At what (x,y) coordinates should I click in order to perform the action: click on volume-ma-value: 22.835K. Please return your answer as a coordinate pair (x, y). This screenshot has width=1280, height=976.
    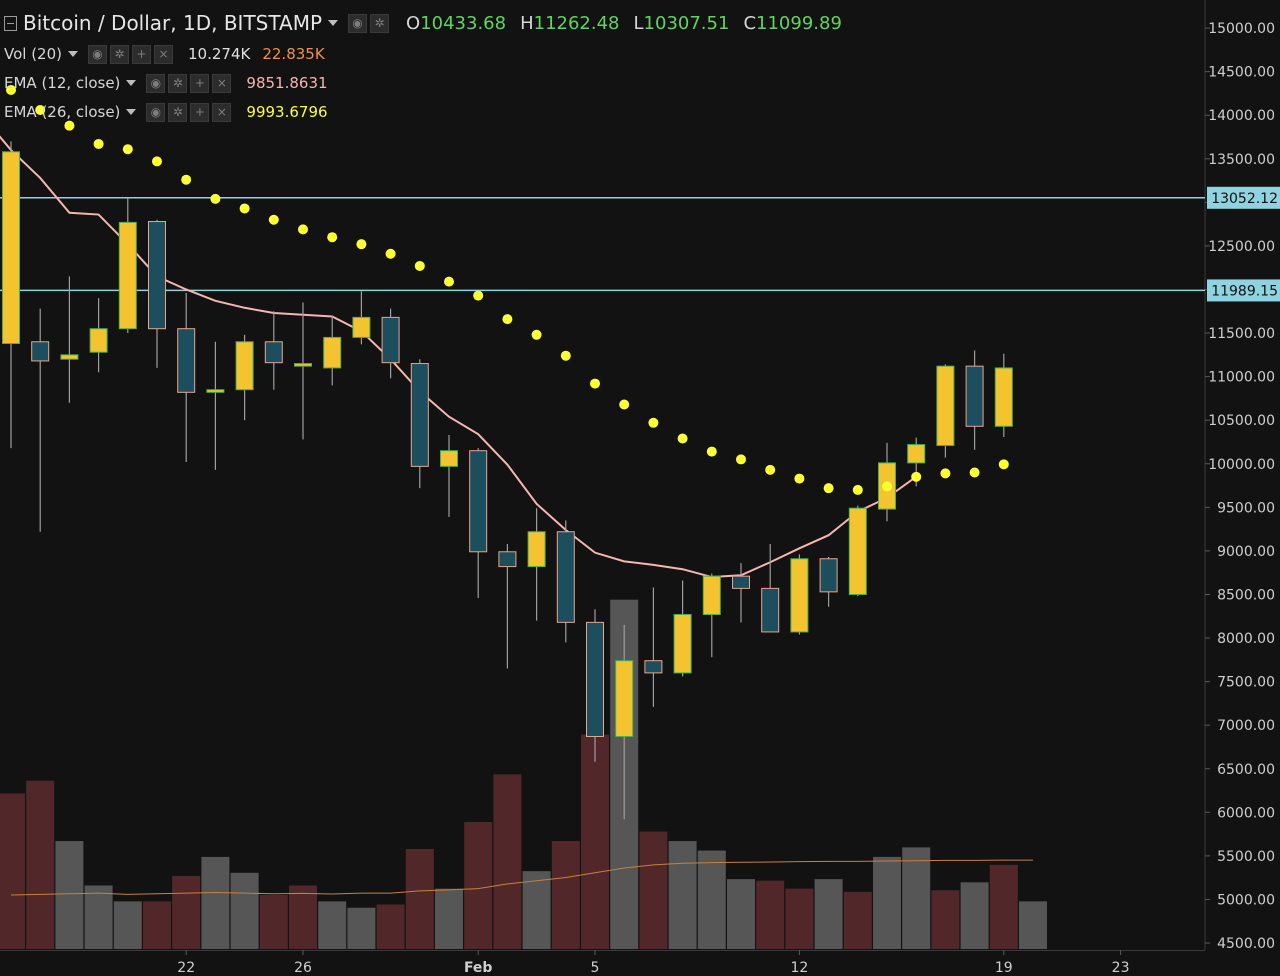
    Looking at the image, I should click on (293, 54).